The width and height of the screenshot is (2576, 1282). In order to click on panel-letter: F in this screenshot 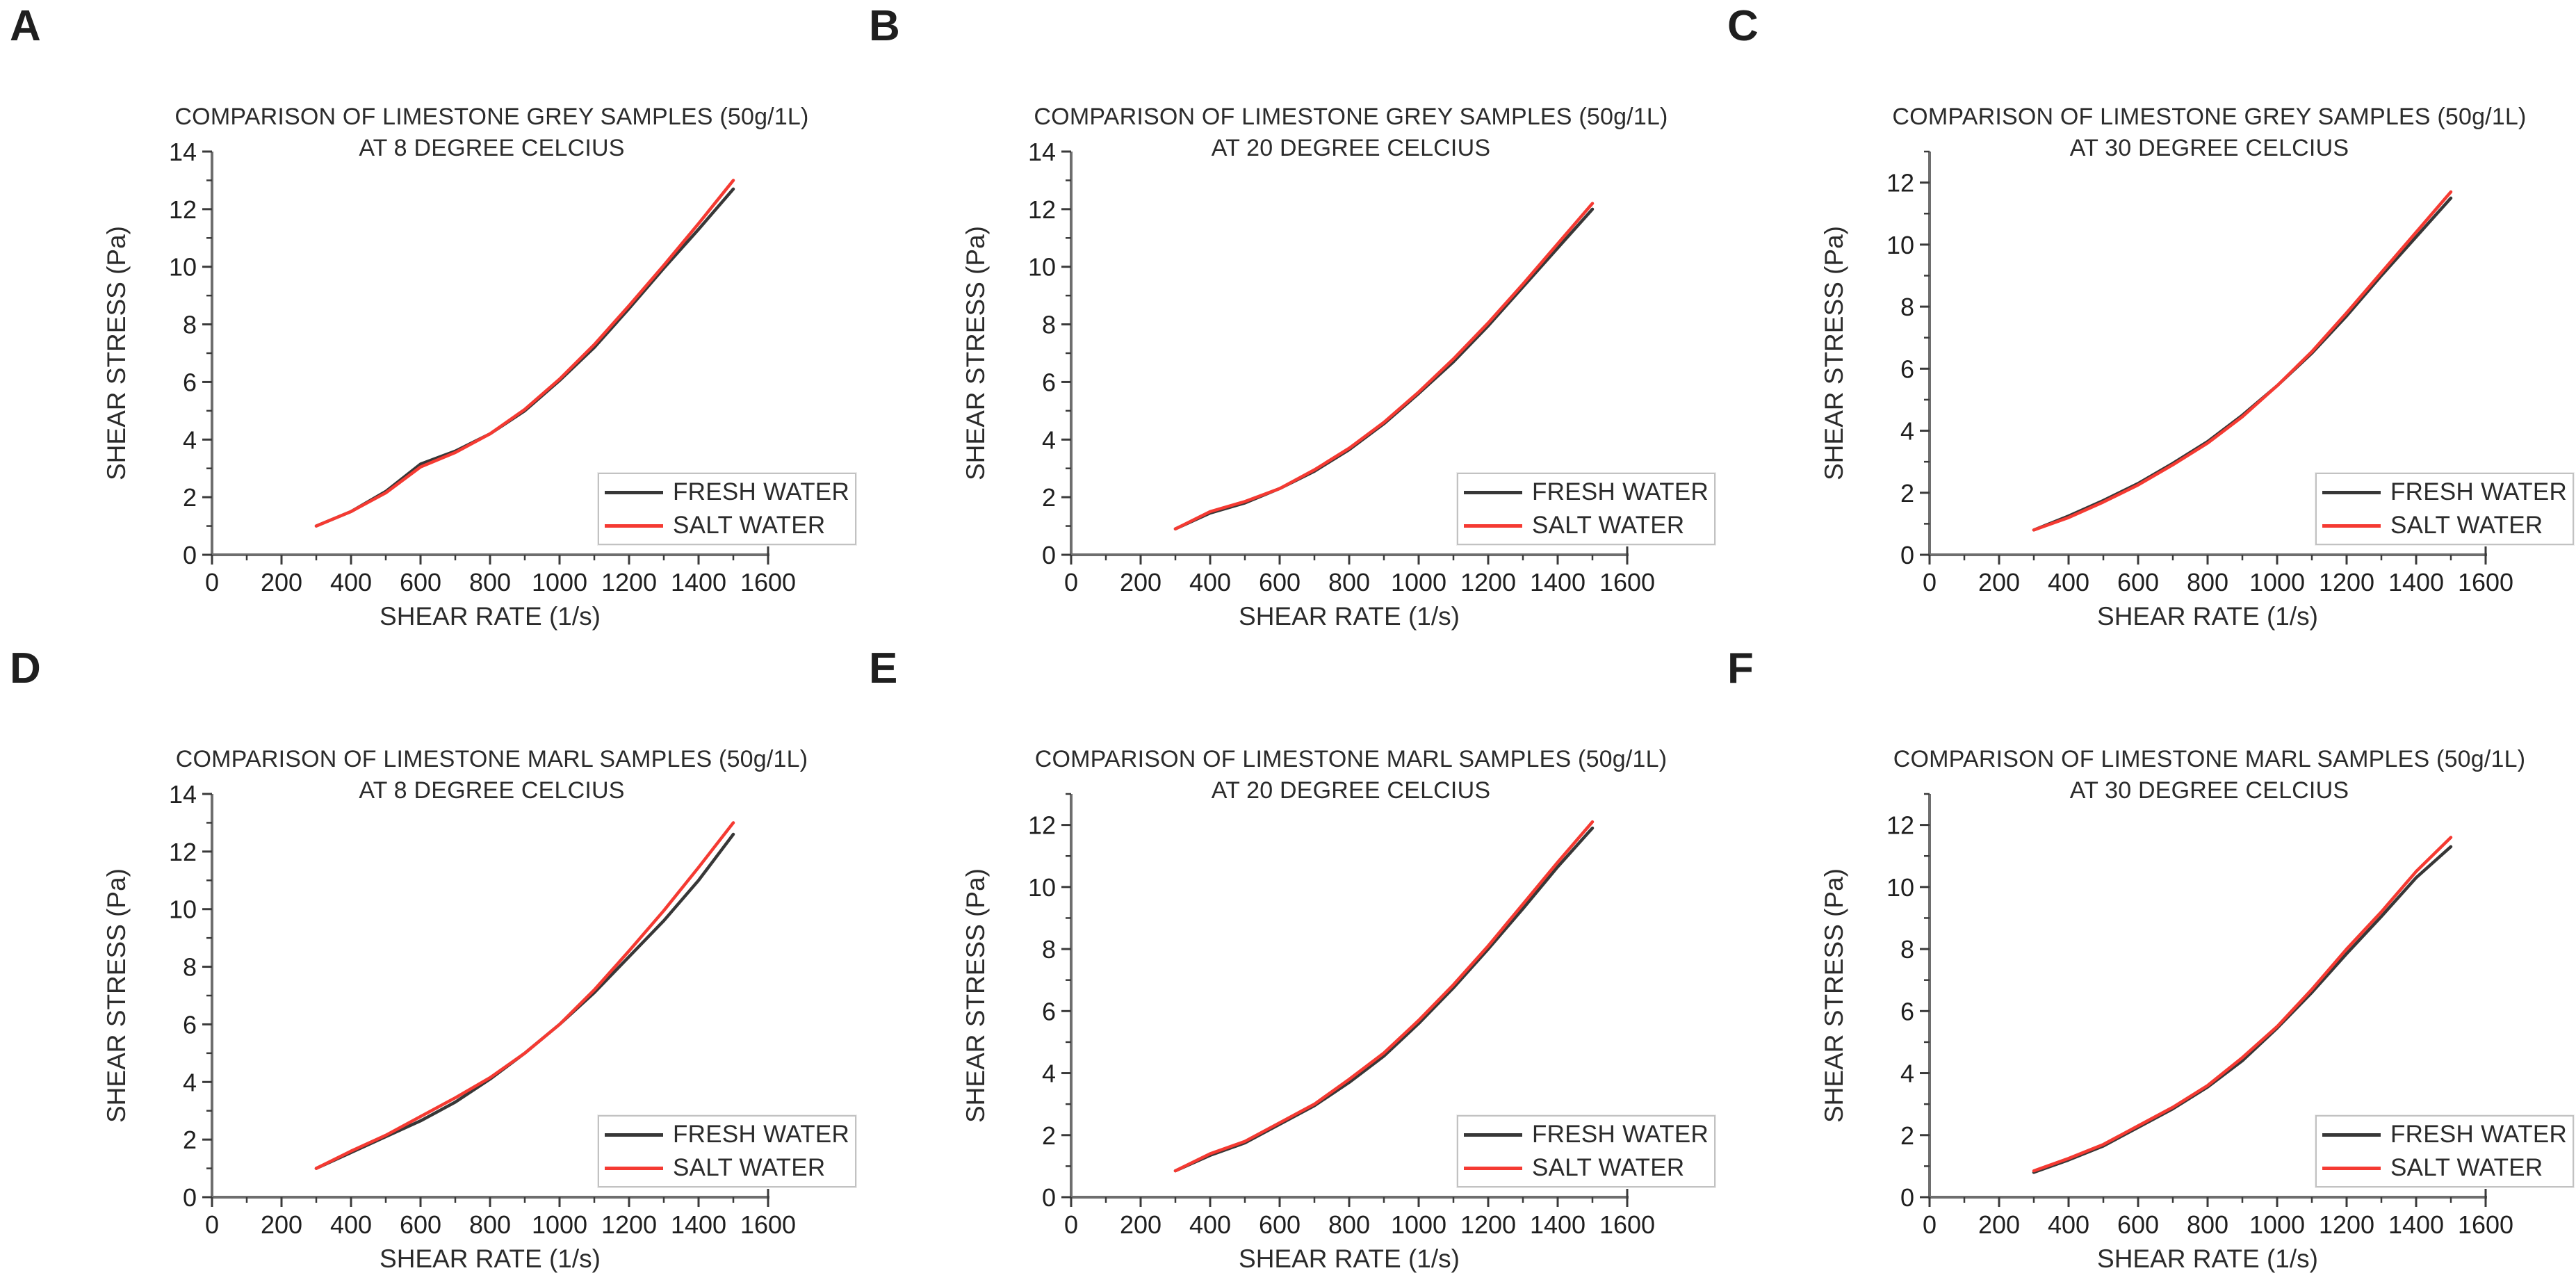, I will do `click(1740, 668)`.